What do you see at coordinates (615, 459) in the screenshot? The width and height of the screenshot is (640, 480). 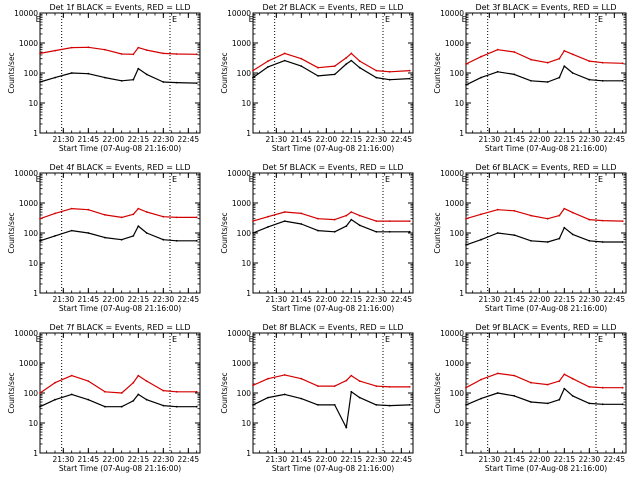 I see `x-tick-label: 22:45` at bounding box center [615, 459].